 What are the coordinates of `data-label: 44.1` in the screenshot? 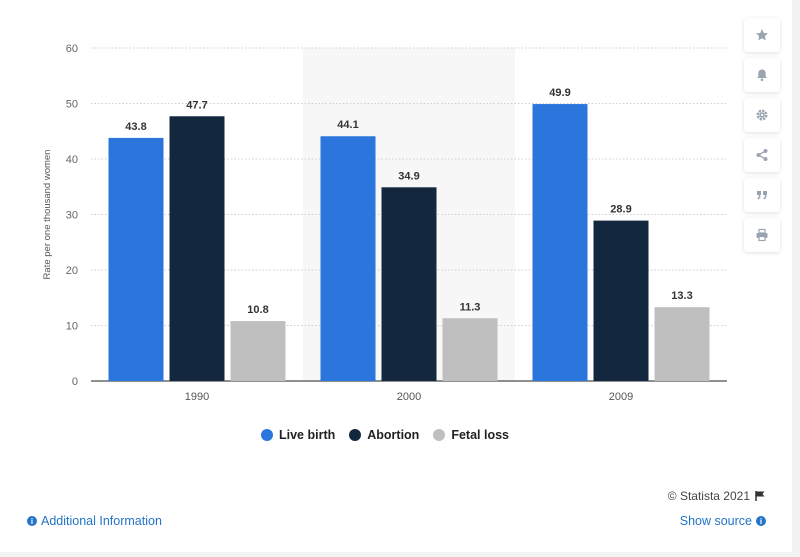 It's located at (347, 125).